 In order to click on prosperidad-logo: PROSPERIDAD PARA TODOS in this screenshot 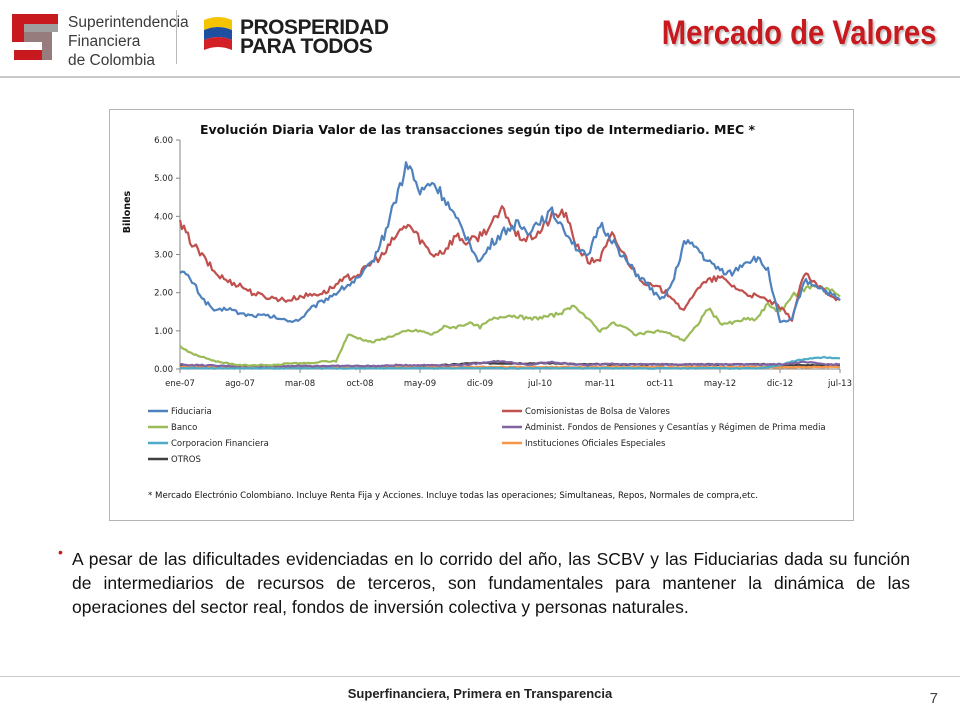, I will do `click(294, 37)`.